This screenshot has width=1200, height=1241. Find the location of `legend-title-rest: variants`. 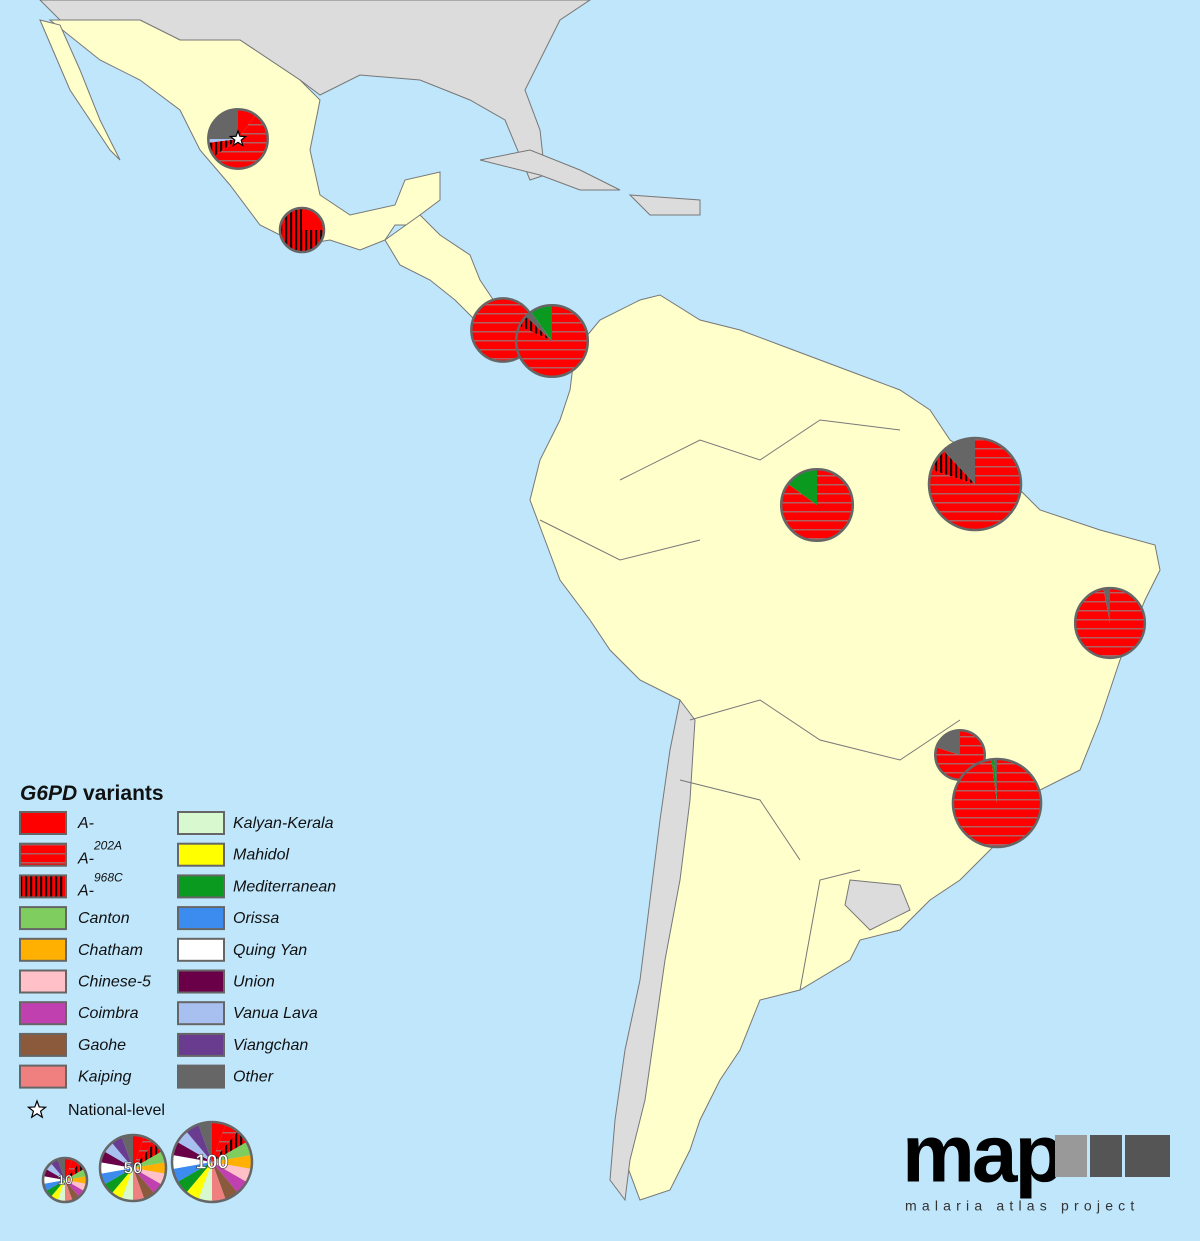

legend-title-rest: variants is located at coordinates (120, 793).